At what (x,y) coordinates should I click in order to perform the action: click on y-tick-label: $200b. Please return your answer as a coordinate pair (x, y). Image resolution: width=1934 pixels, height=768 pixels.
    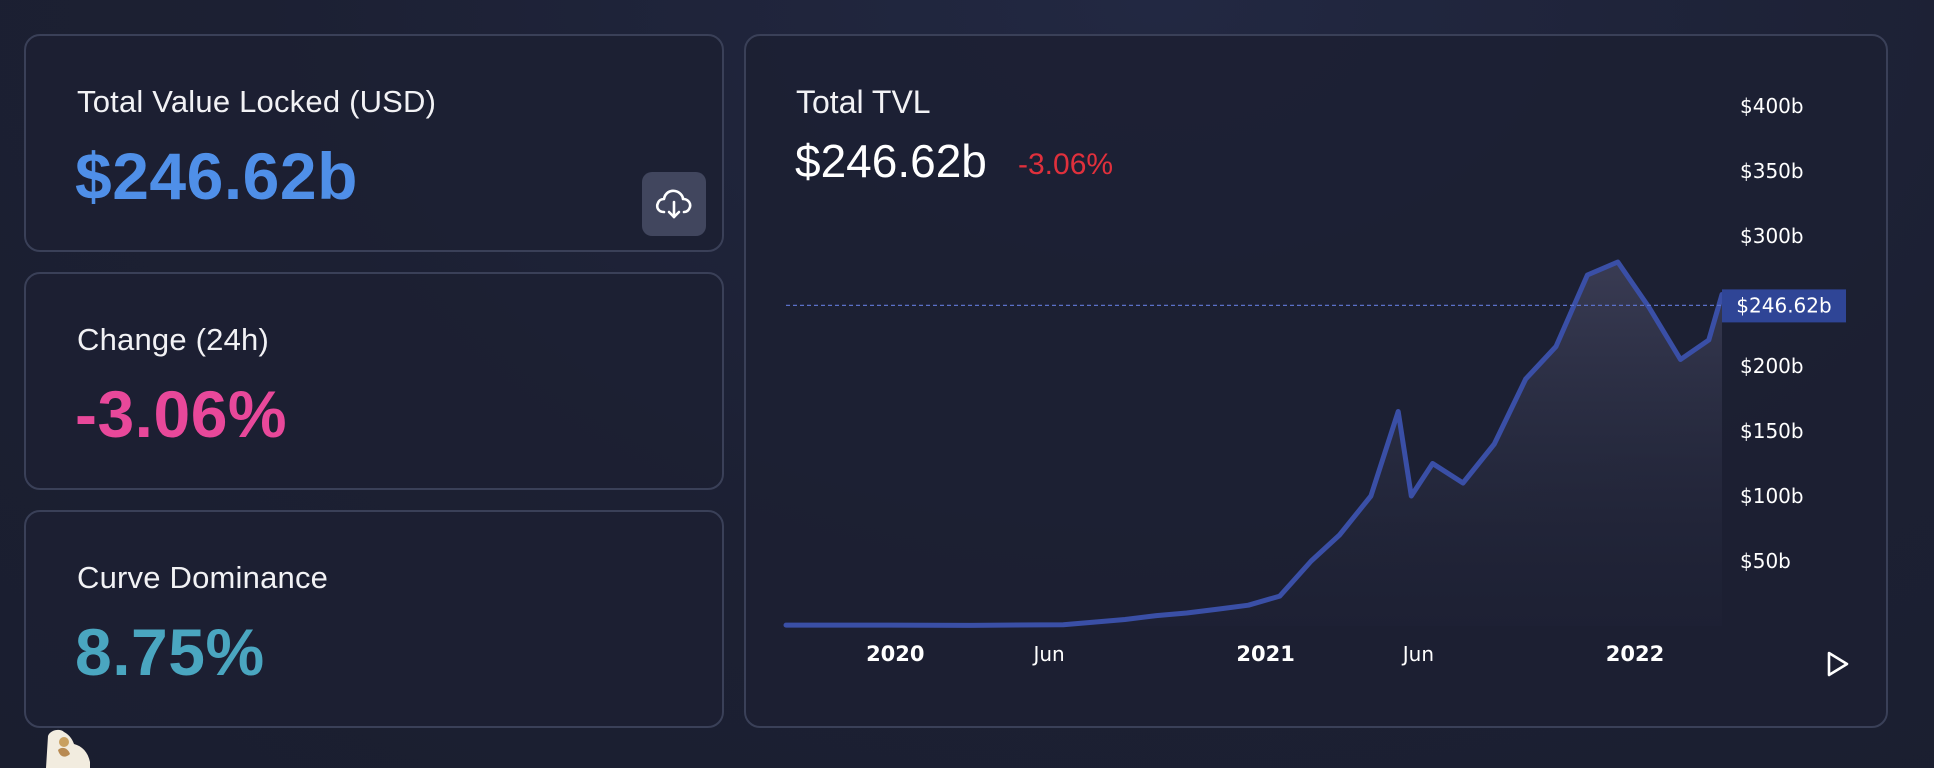
    Looking at the image, I should click on (1772, 366).